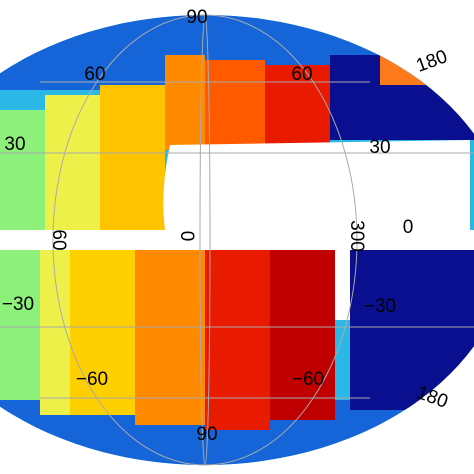 This screenshot has width=474, height=474. Describe the element at coordinates (186, 236) in the screenshot. I see `lon-label: 0` at that location.